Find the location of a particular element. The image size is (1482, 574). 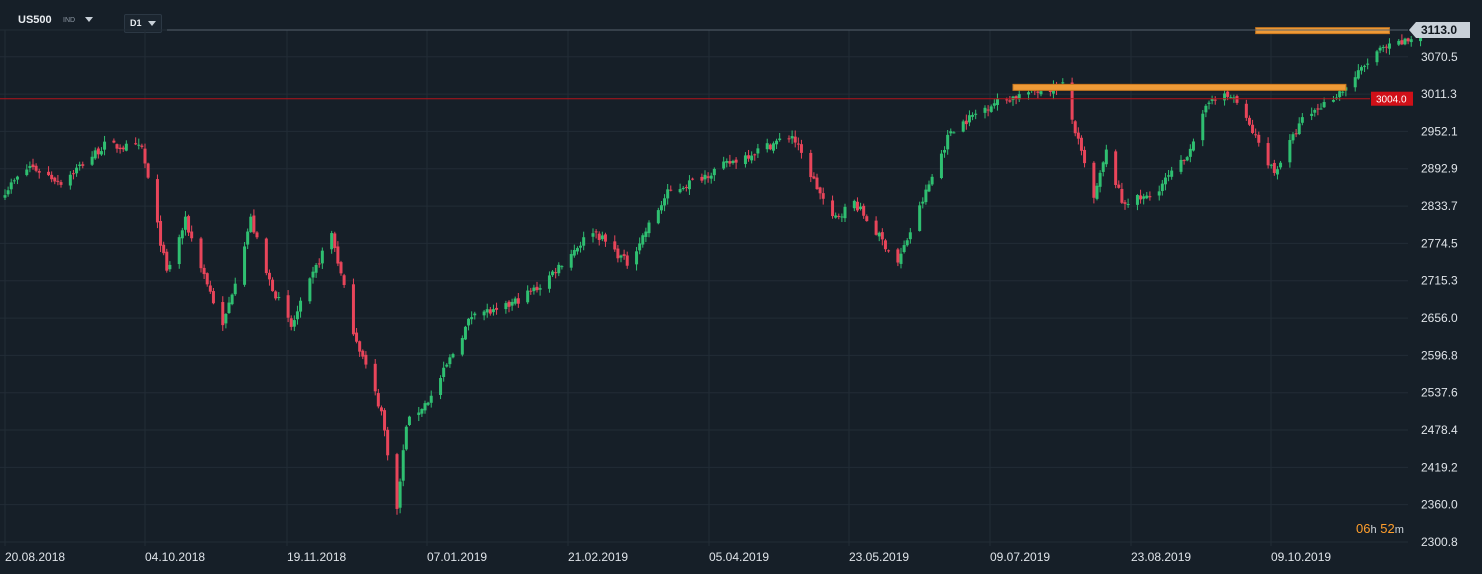

time-axis-tick-label: 09.10.2019 is located at coordinates (1301, 557).